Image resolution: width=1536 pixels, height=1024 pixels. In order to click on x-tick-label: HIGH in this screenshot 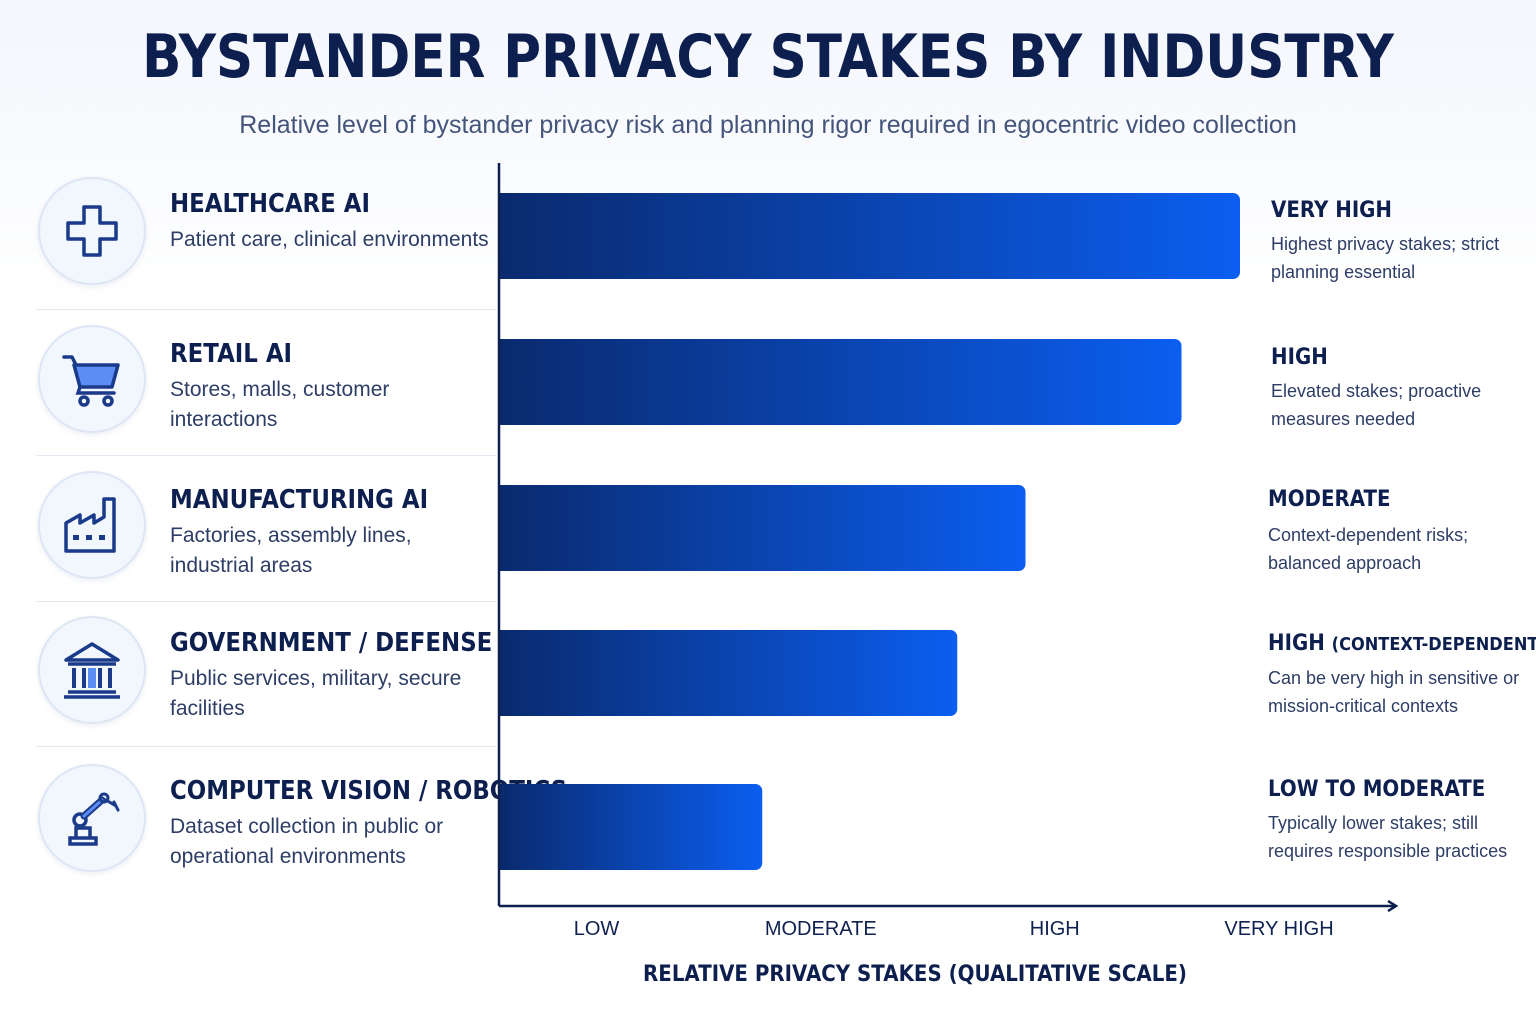, I will do `click(1054, 929)`.